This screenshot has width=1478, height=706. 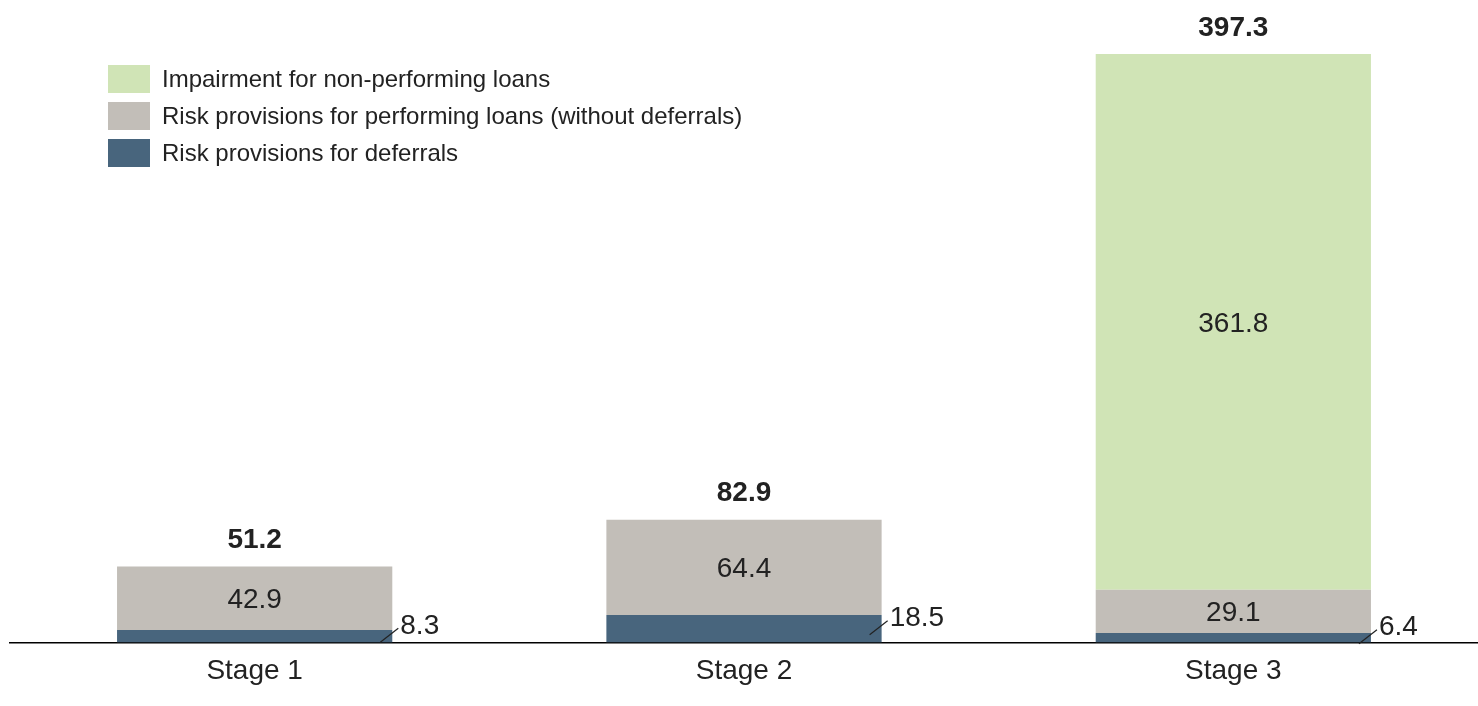 What do you see at coordinates (452, 115) in the screenshot?
I see `legend-label: Risk provisions for performing loans (without deferrals)` at bounding box center [452, 115].